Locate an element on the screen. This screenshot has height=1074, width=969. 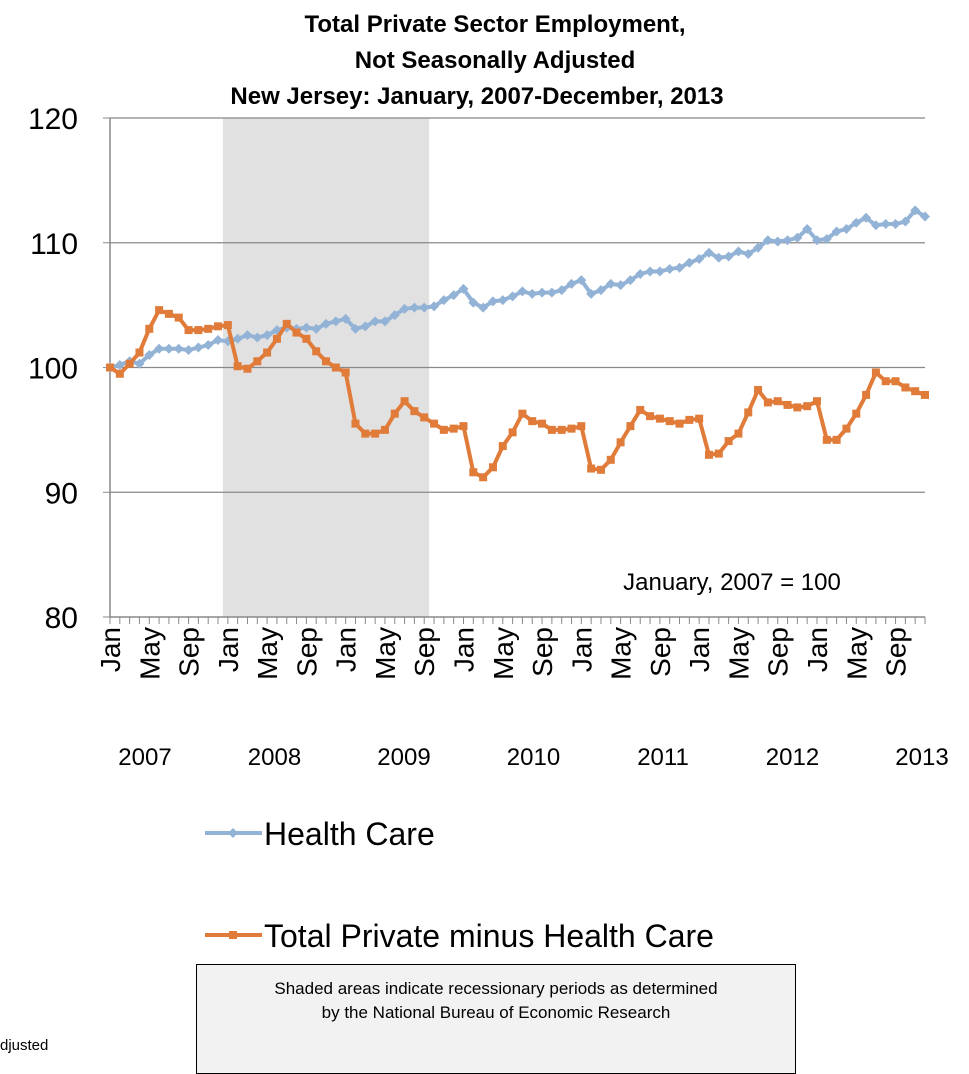
annotation: January, 2007 = 100 is located at coordinates (732, 582).